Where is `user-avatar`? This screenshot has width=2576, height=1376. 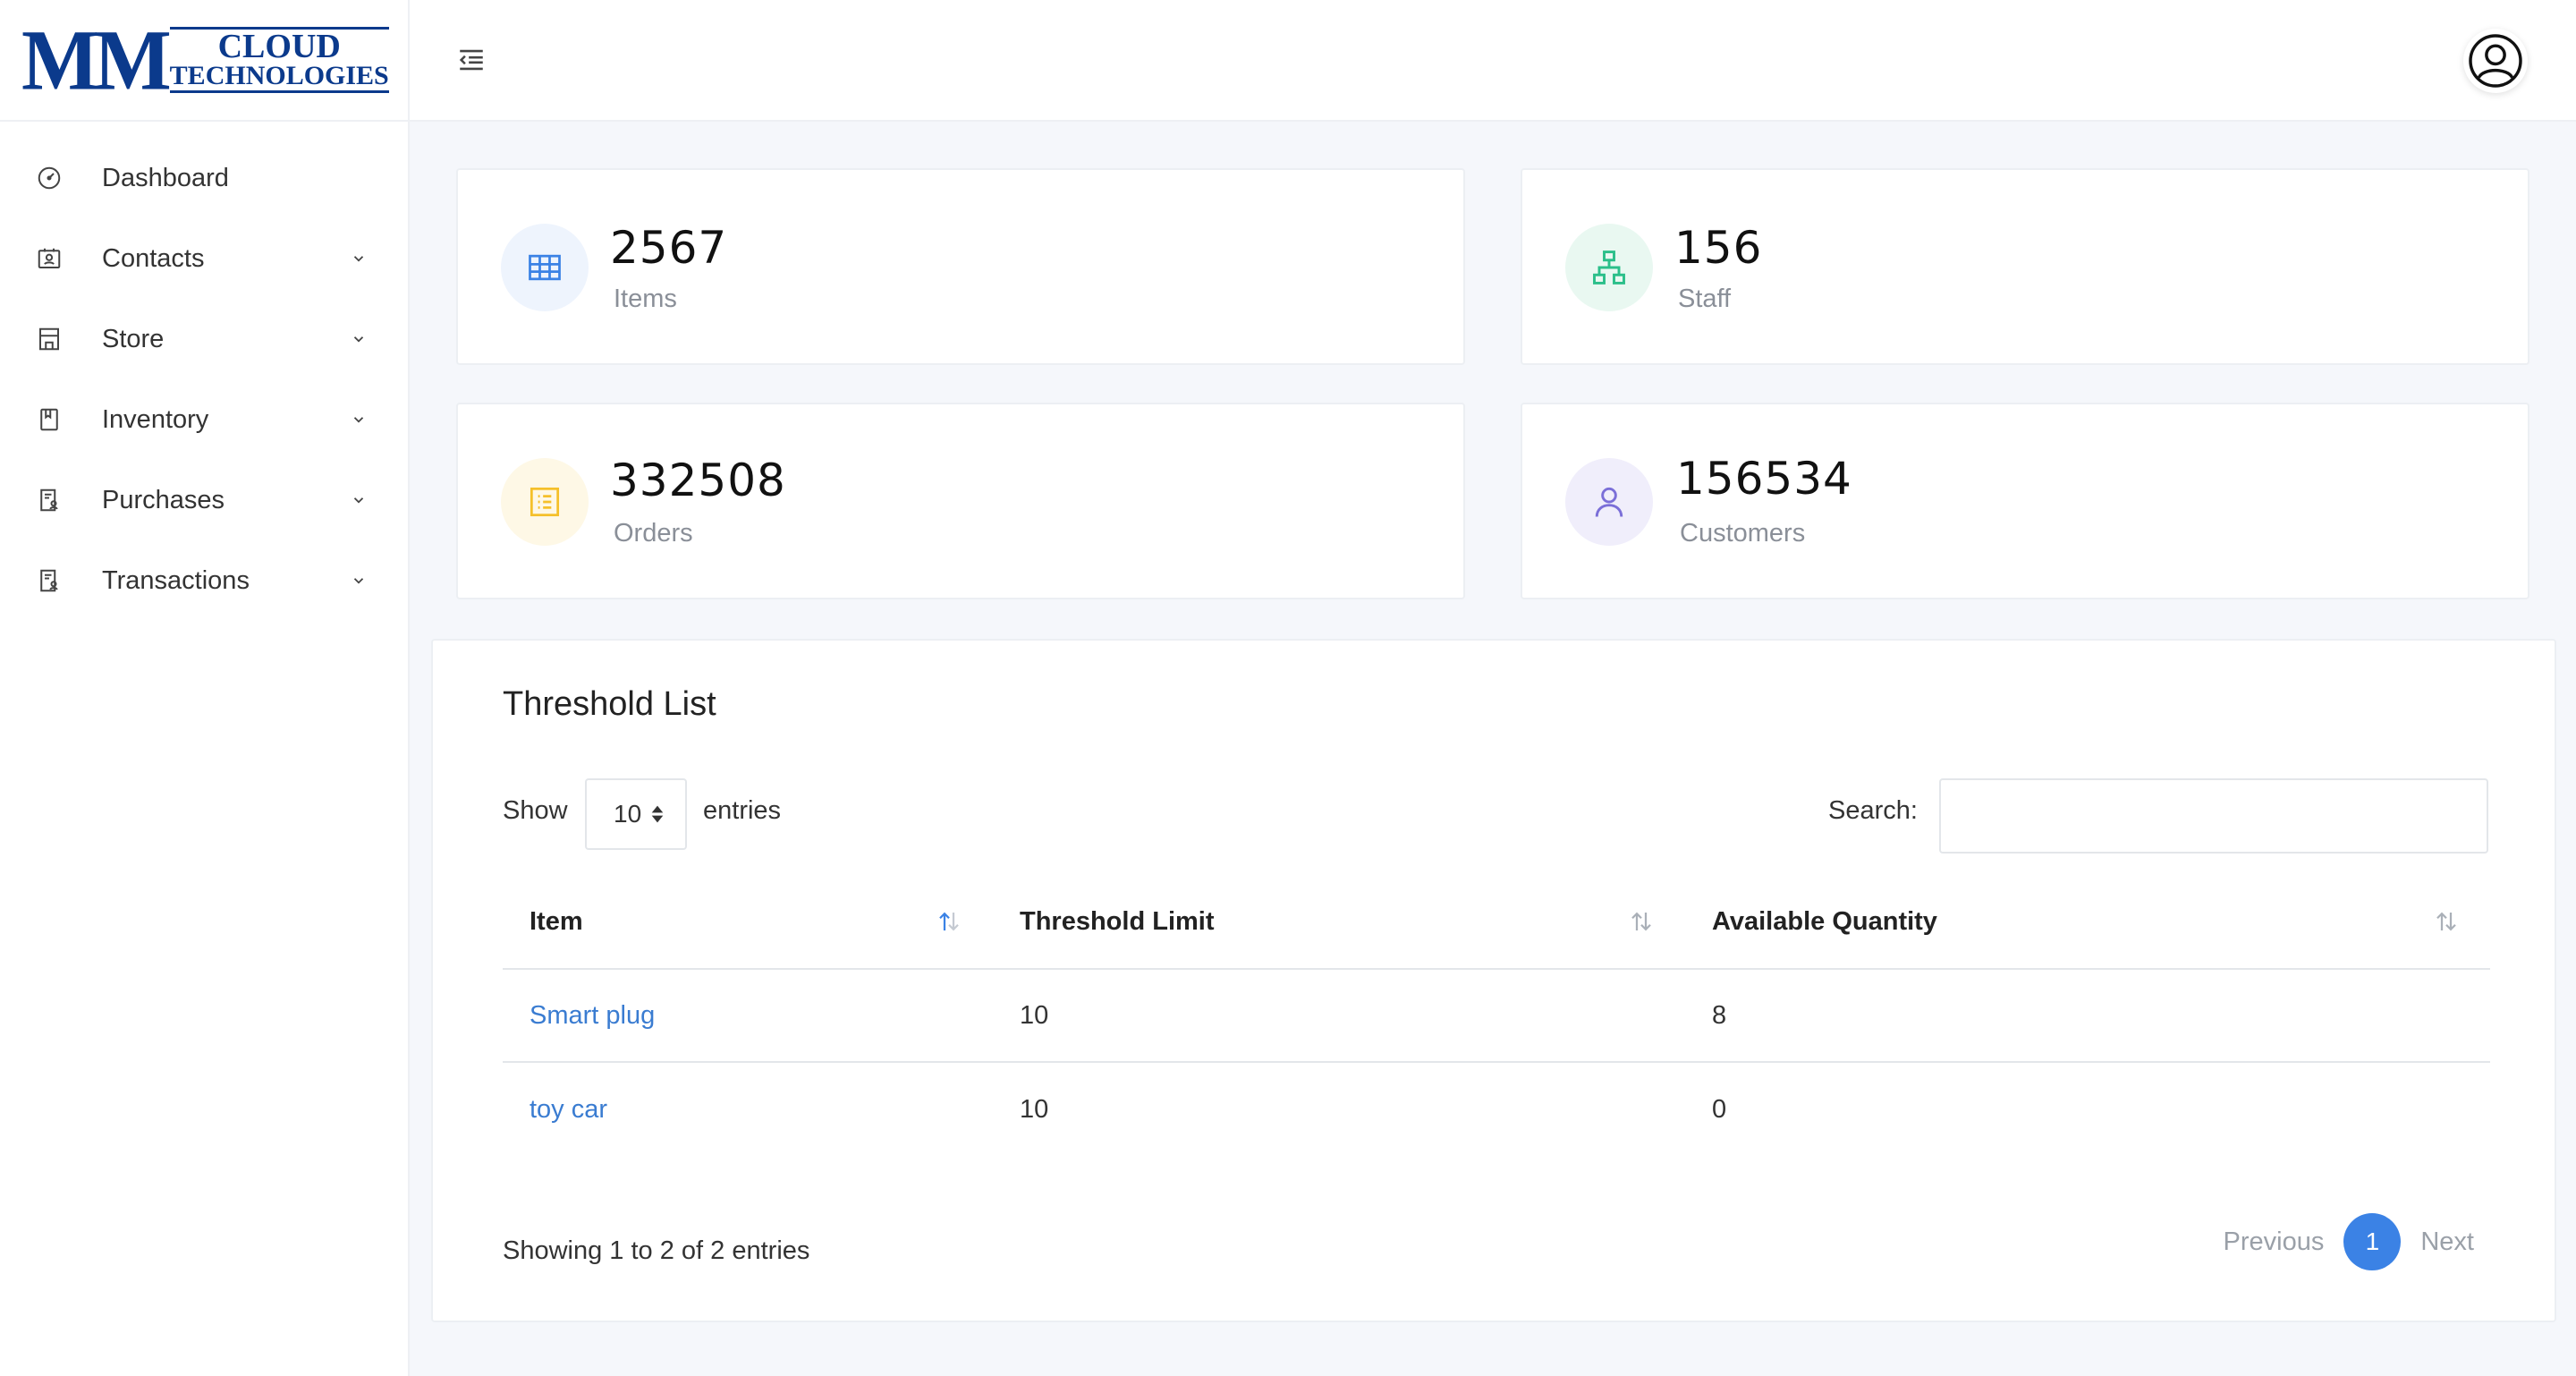 user-avatar is located at coordinates (2495, 61).